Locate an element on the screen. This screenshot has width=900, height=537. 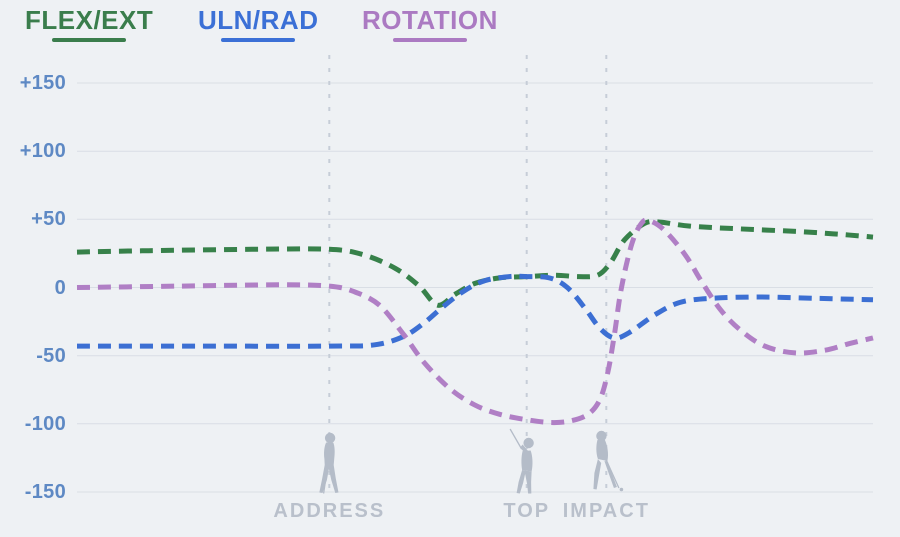
series-uln-rad is located at coordinates (475, 311).